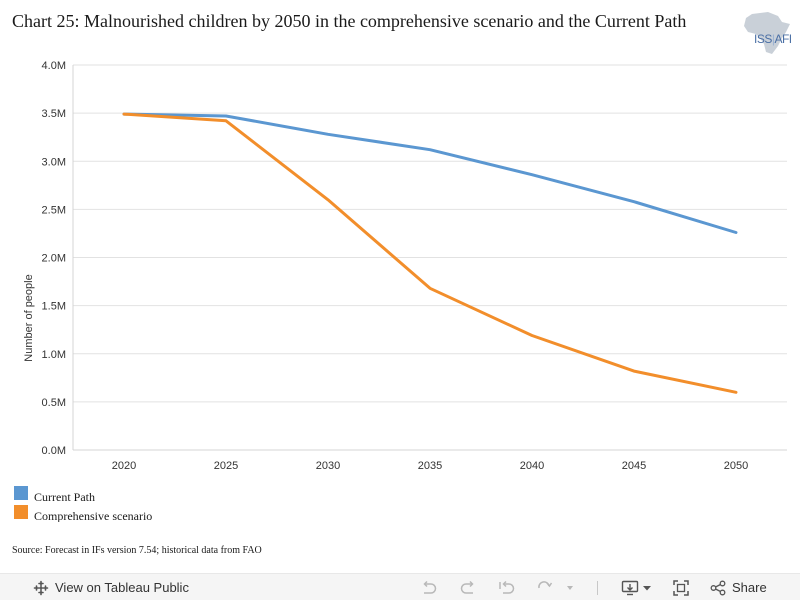 The height and width of the screenshot is (600, 800). I want to click on undo-icon, so click(430, 587).